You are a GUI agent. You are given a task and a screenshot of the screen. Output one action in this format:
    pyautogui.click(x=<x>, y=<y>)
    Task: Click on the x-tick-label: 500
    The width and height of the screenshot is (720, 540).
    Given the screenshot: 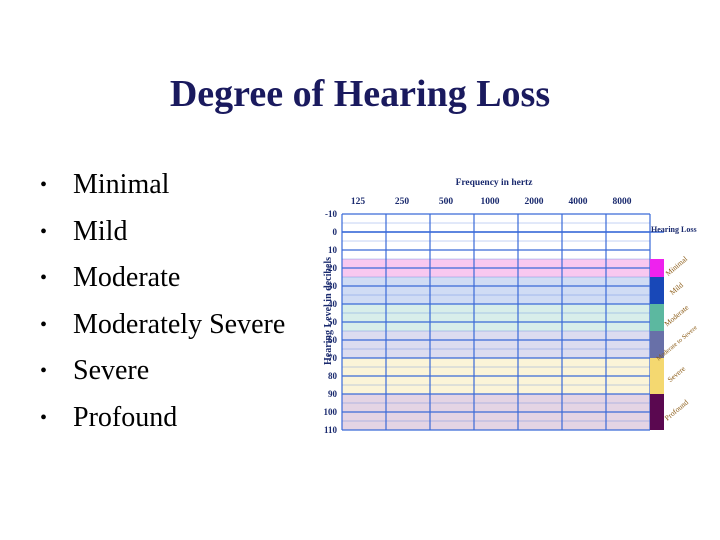 What is the action you would take?
    pyautogui.click(x=446, y=202)
    